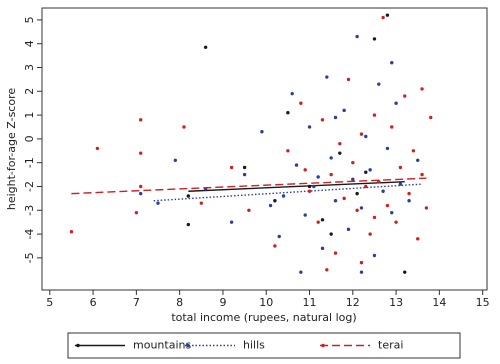 The height and width of the screenshot is (364, 500). What do you see at coordinates (29, 19) in the screenshot?
I see `y-tick-label: 5` at bounding box center [29, 19].